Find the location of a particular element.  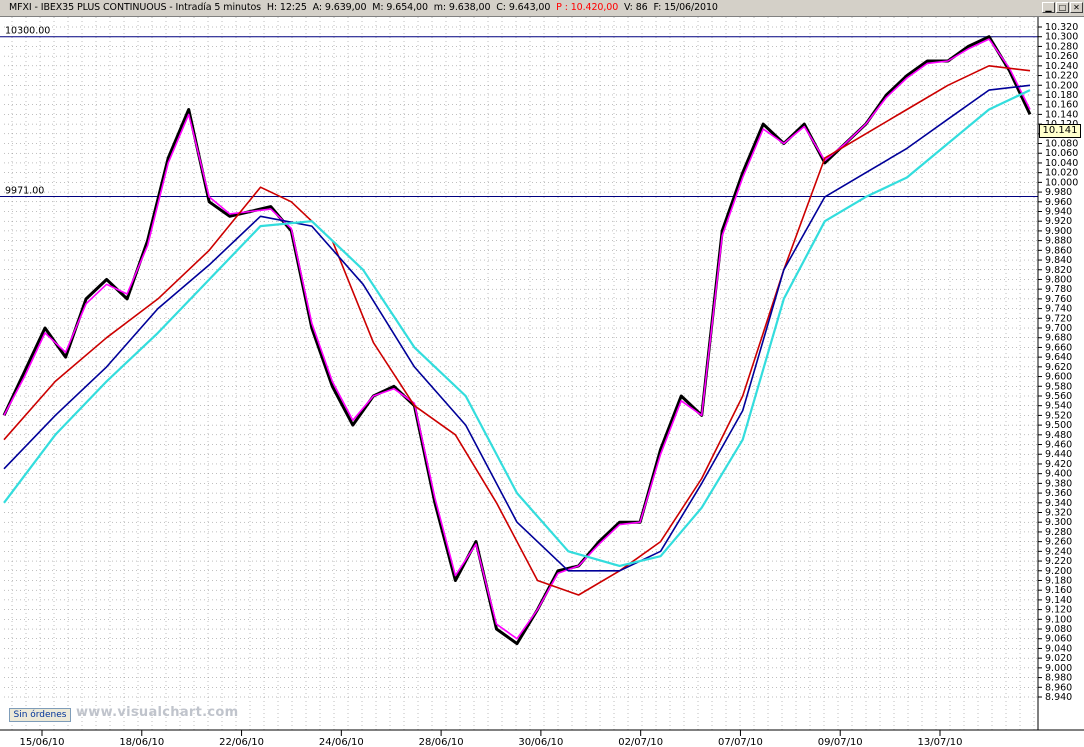

price-tick-label: 9.760 is located at coordinates (1058, 299).